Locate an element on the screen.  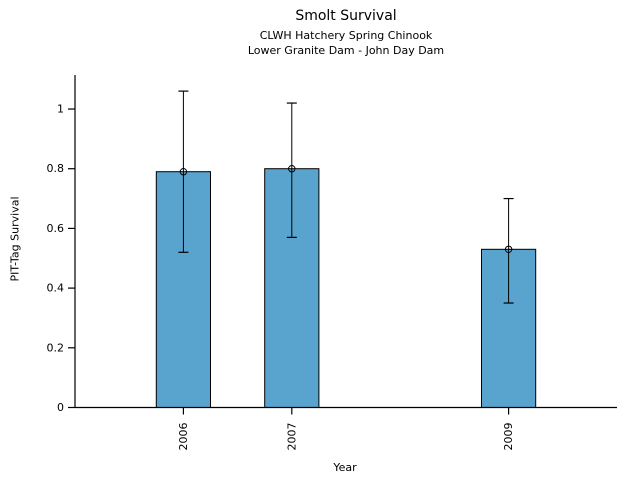
x-tick-label: 2006 is located at coordinates (183, 437).